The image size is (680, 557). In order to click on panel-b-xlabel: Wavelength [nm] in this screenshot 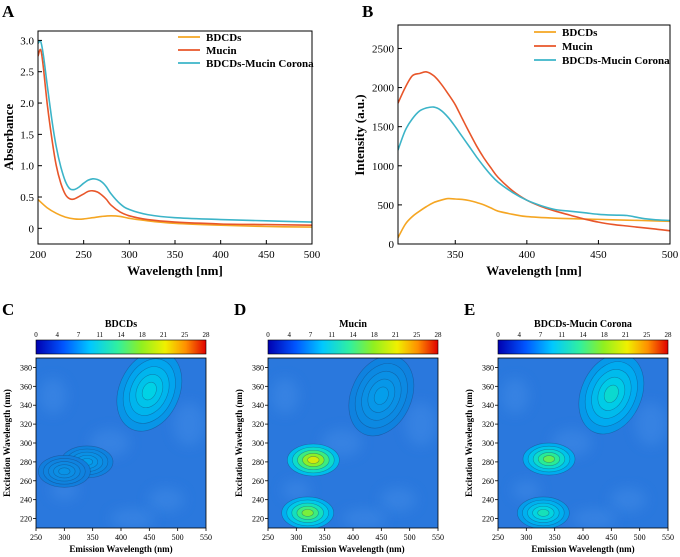, I will do `click(534, 270)`.